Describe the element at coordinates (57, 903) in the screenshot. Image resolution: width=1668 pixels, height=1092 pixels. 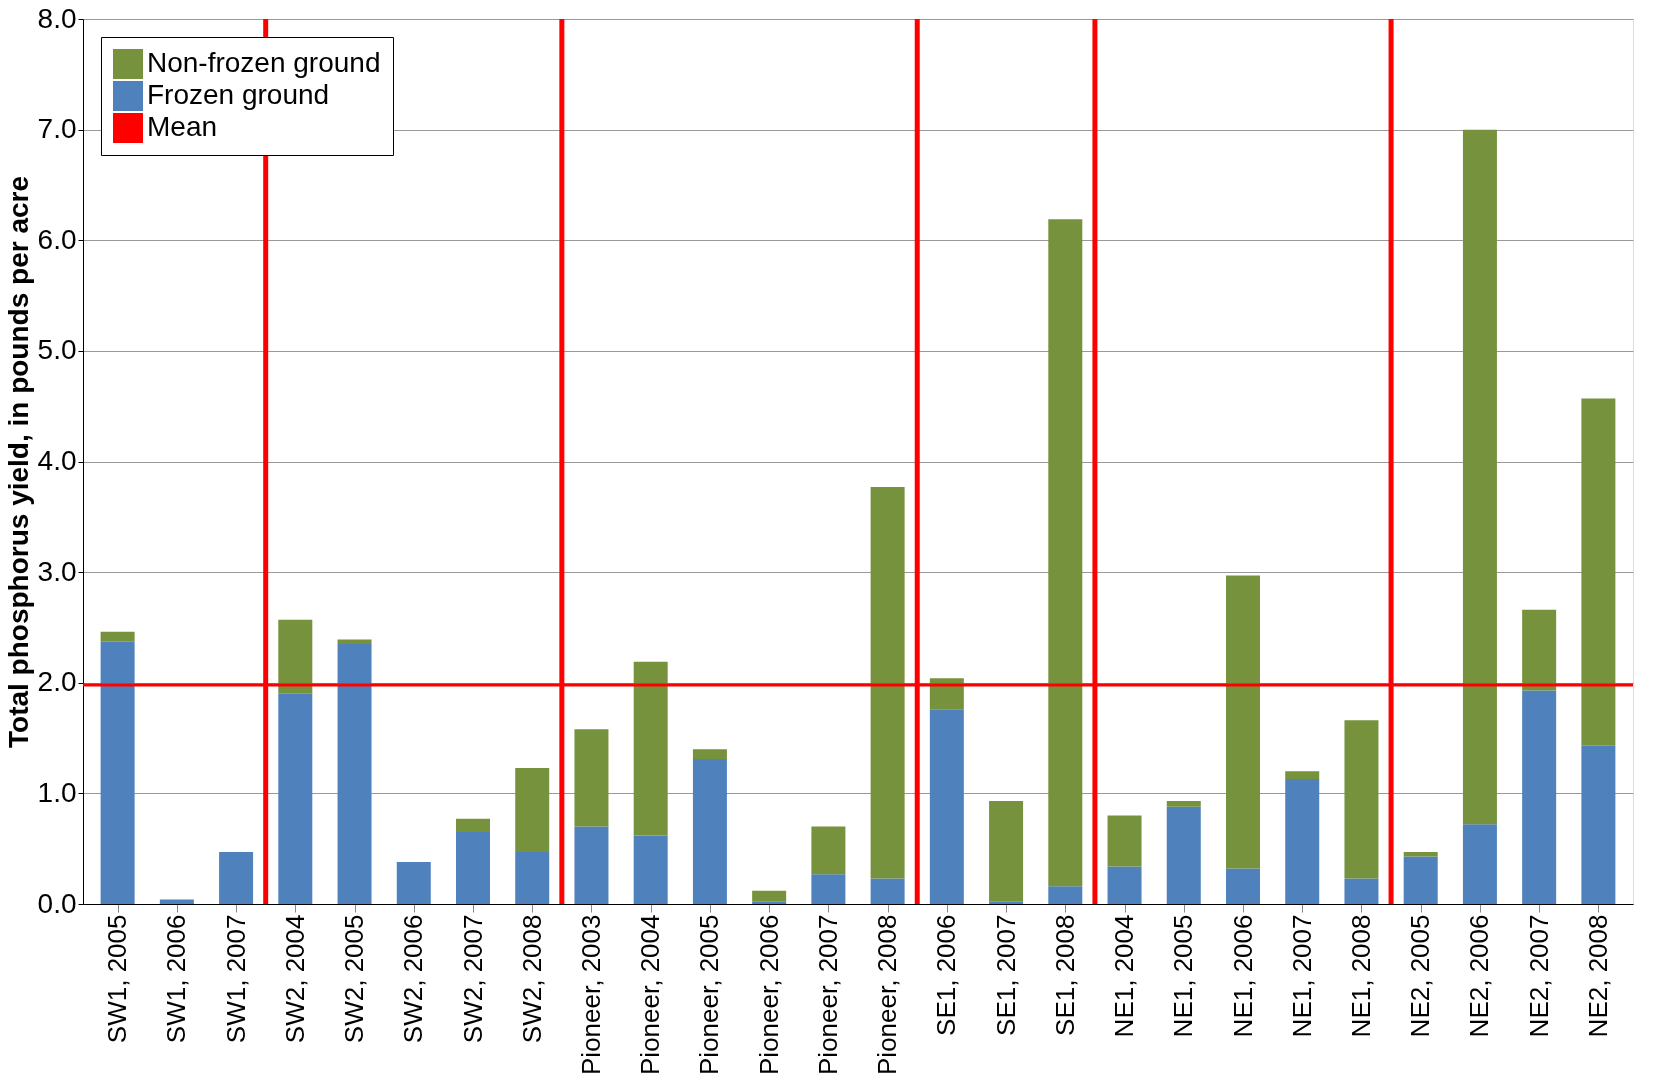
I see `y-tick-label: 0.0` at that location.